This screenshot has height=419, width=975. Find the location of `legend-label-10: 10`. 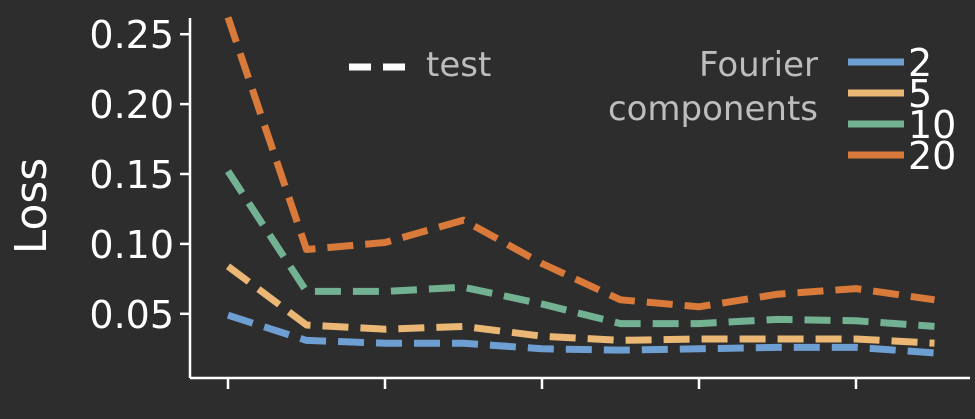

legend-label-10: 10 is located at coordinates (932, 125).